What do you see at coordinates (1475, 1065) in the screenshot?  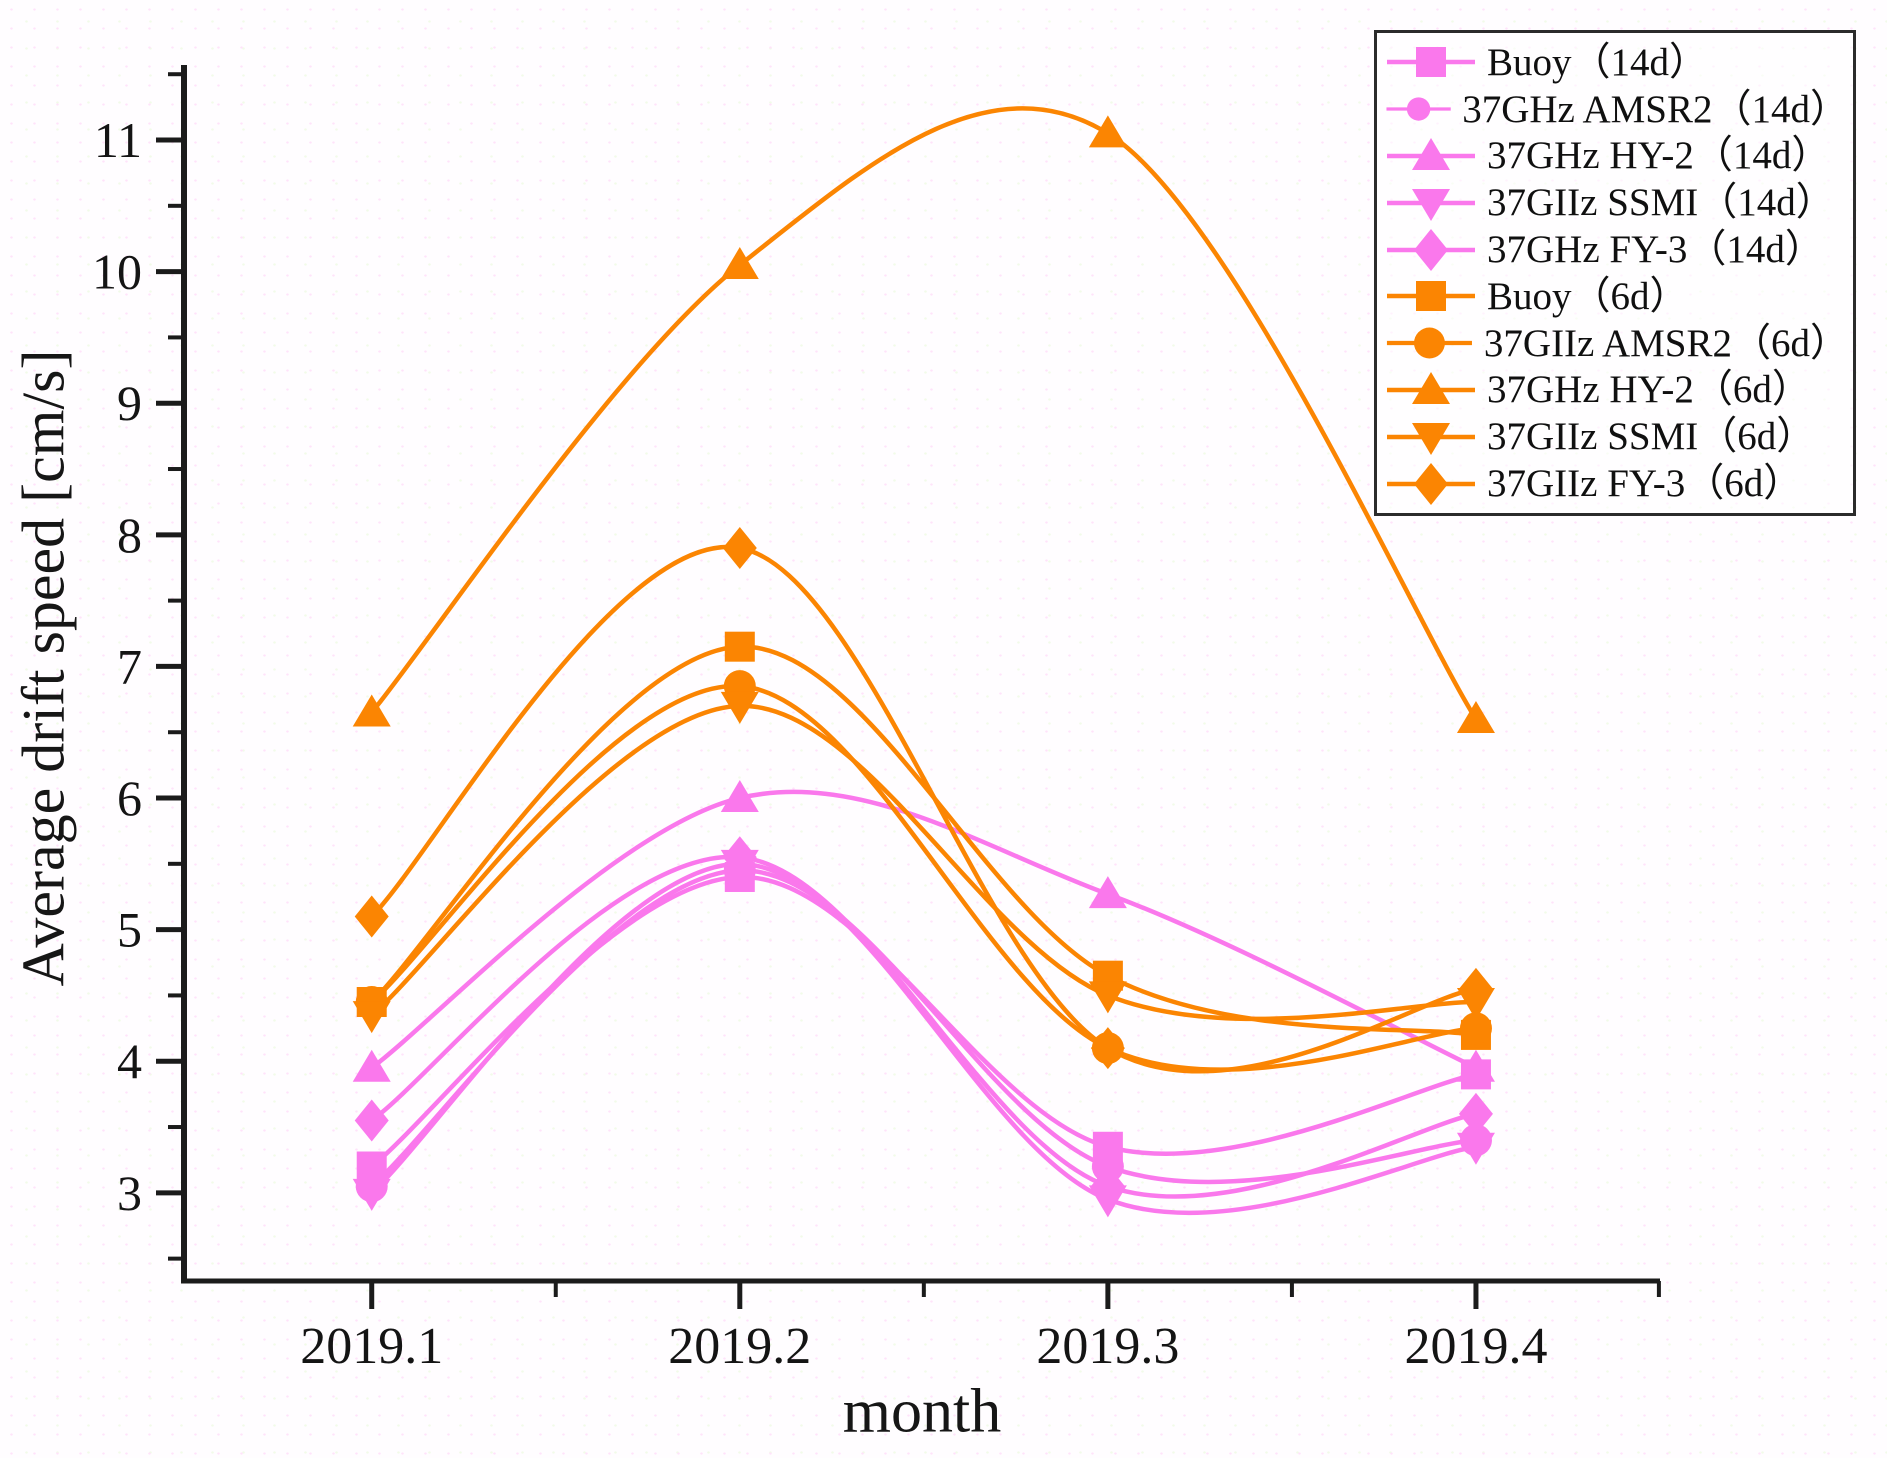 I see `marker-series-2-pt3` at bounding box center [1475, 1065].